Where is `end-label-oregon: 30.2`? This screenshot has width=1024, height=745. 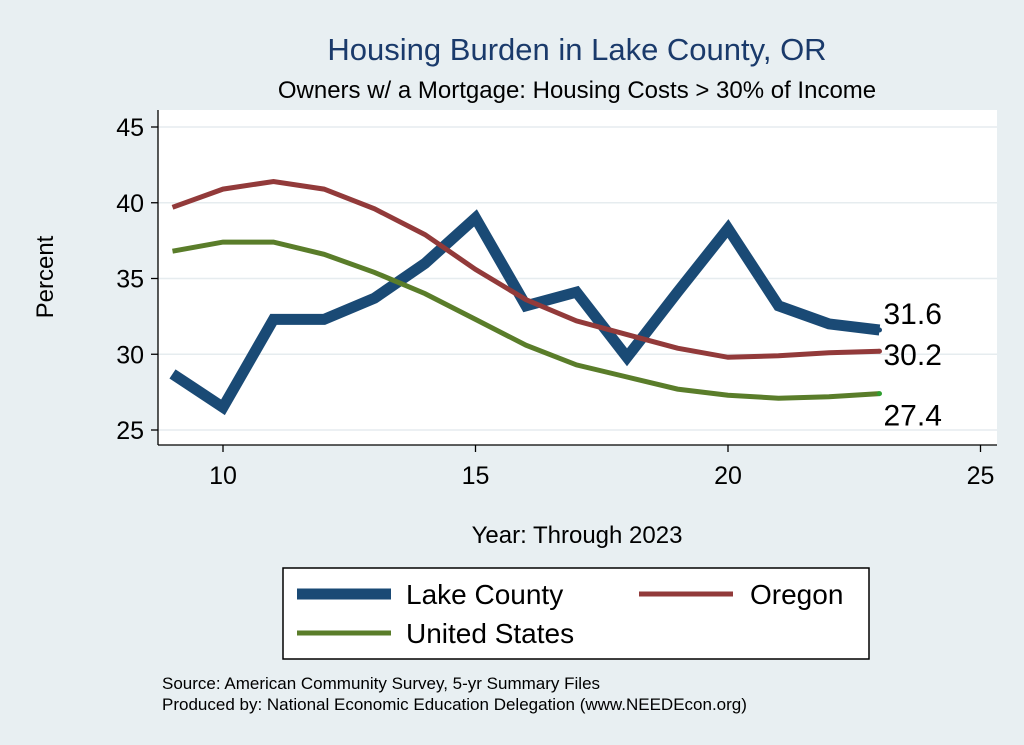 end-label-oregon: 30.2 is located at coordinates (913, 355).